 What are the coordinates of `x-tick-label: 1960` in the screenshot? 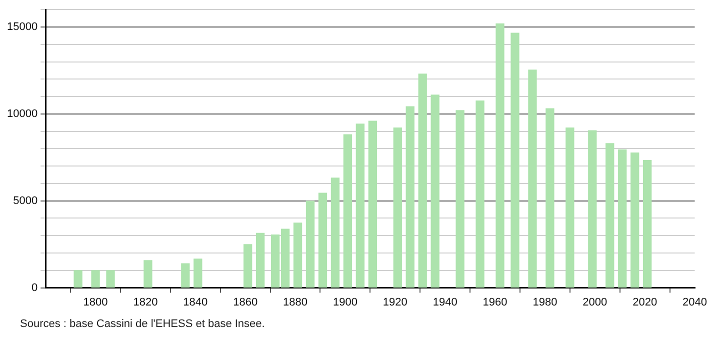 It's located at (495, 302).